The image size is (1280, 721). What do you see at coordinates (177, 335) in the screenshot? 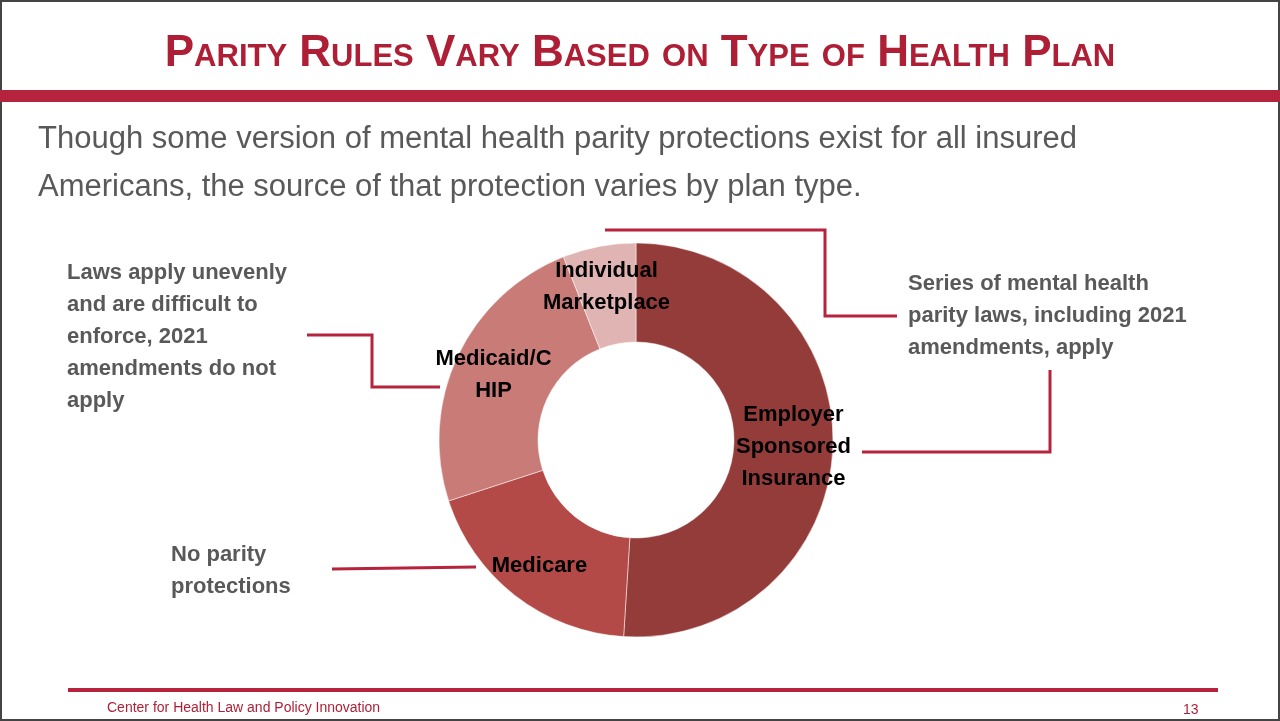
I see `text: Laws apply unevenly and are difficult to enforce, 2021 amendments do not apply` at bounding box center [177, 335].